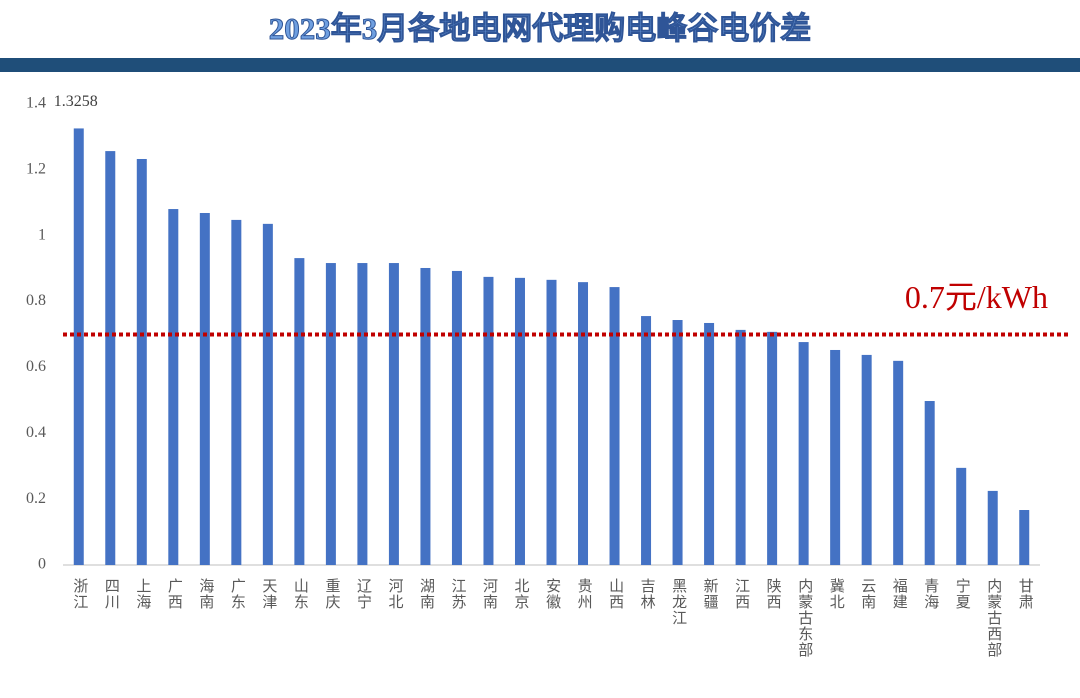  Describe the element at coordinates (710, 594) in the screenshot. I see `x-tick-label: 新疆` at that location.